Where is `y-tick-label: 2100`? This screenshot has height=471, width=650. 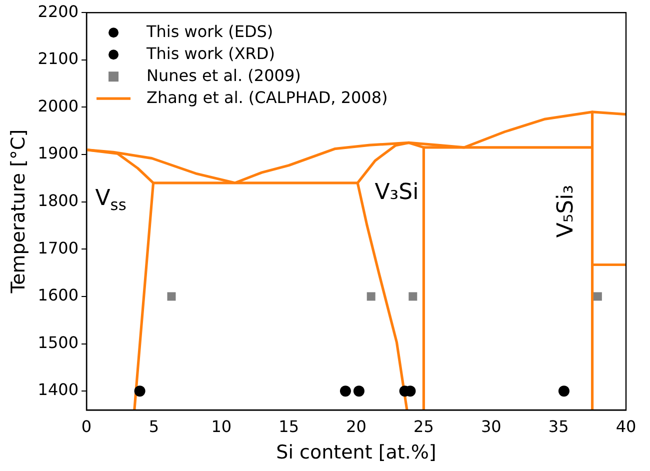 y-tick-label: 2100 is located at coordinates (58, 58).